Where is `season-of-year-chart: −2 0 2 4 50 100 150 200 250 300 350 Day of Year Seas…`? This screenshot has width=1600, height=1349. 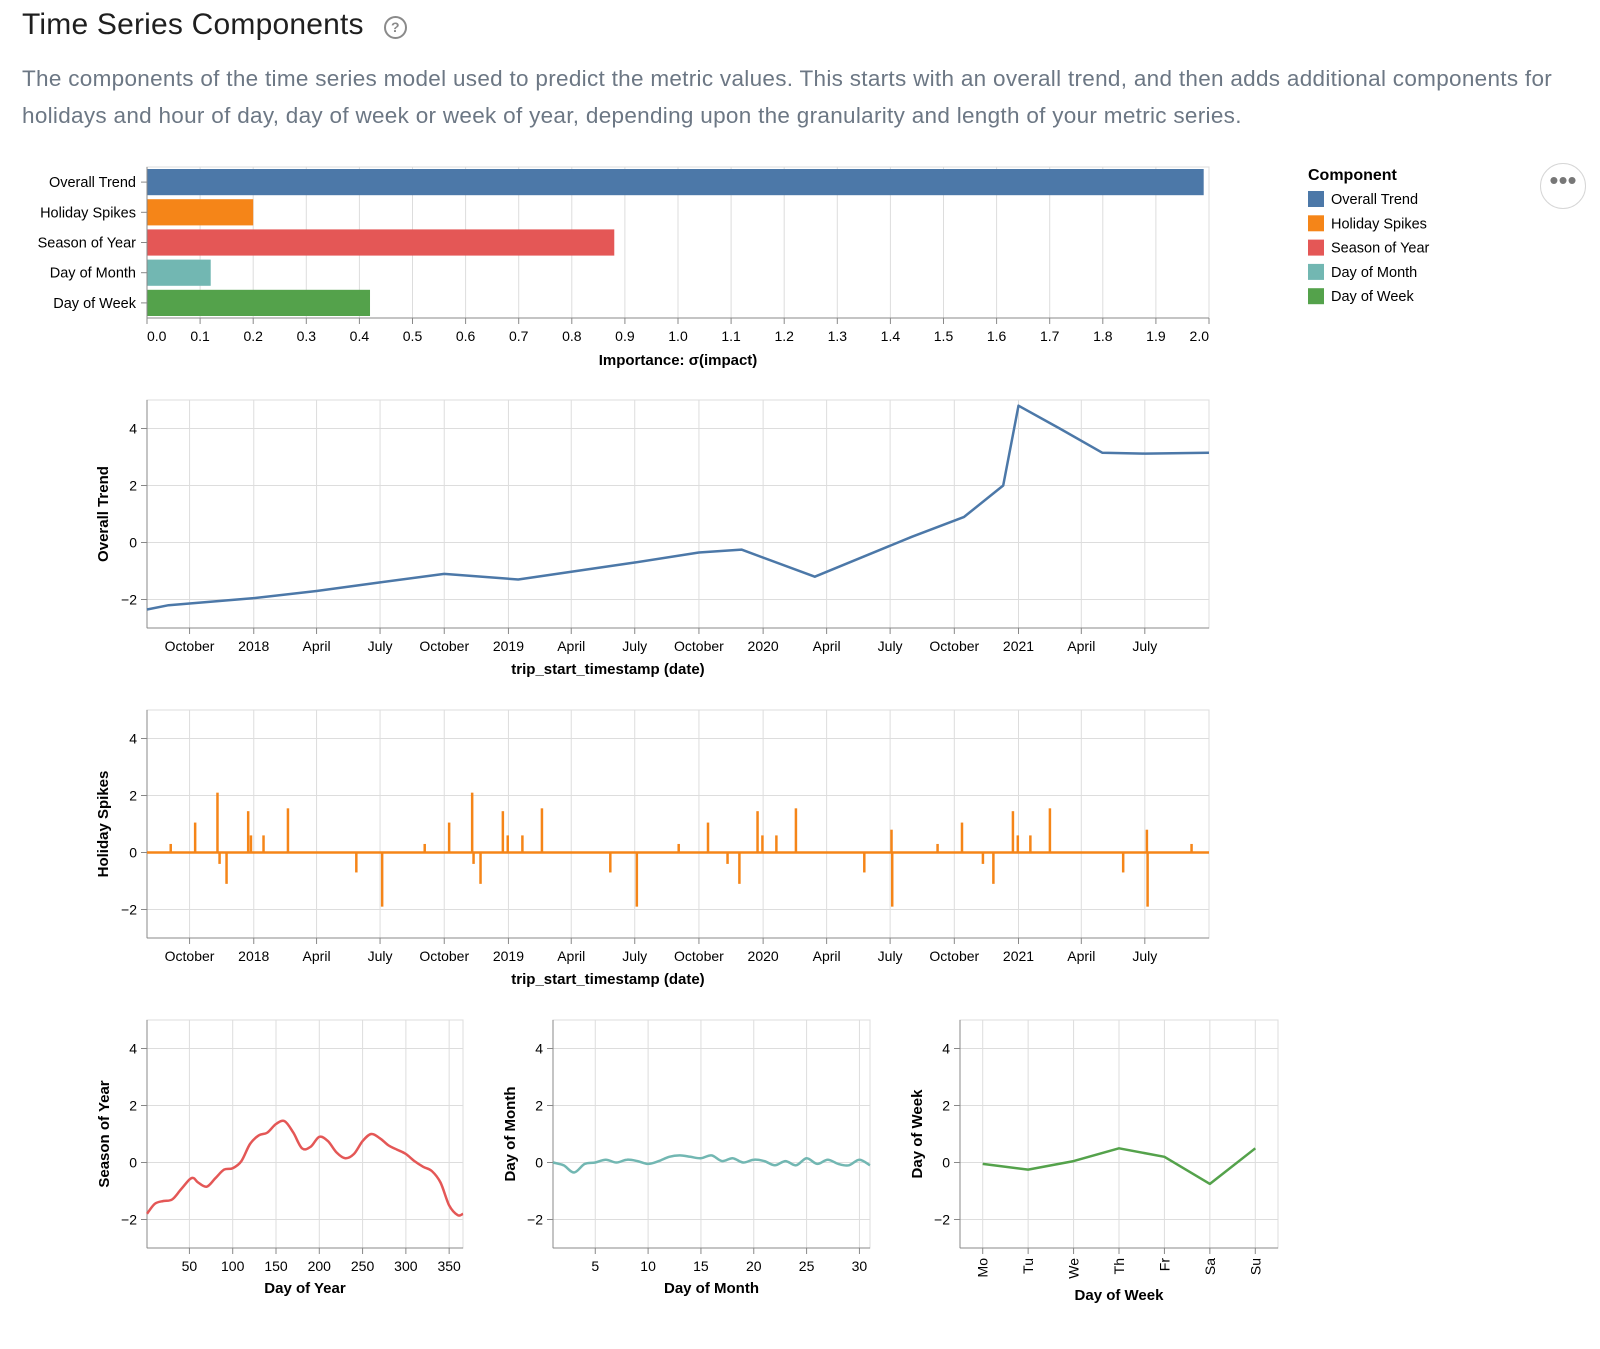 season-of-year-chart: −2 0 2 4 50 100 150 200 250 300 350 Day of Year Seas… is located at coordinates (280, 1158).